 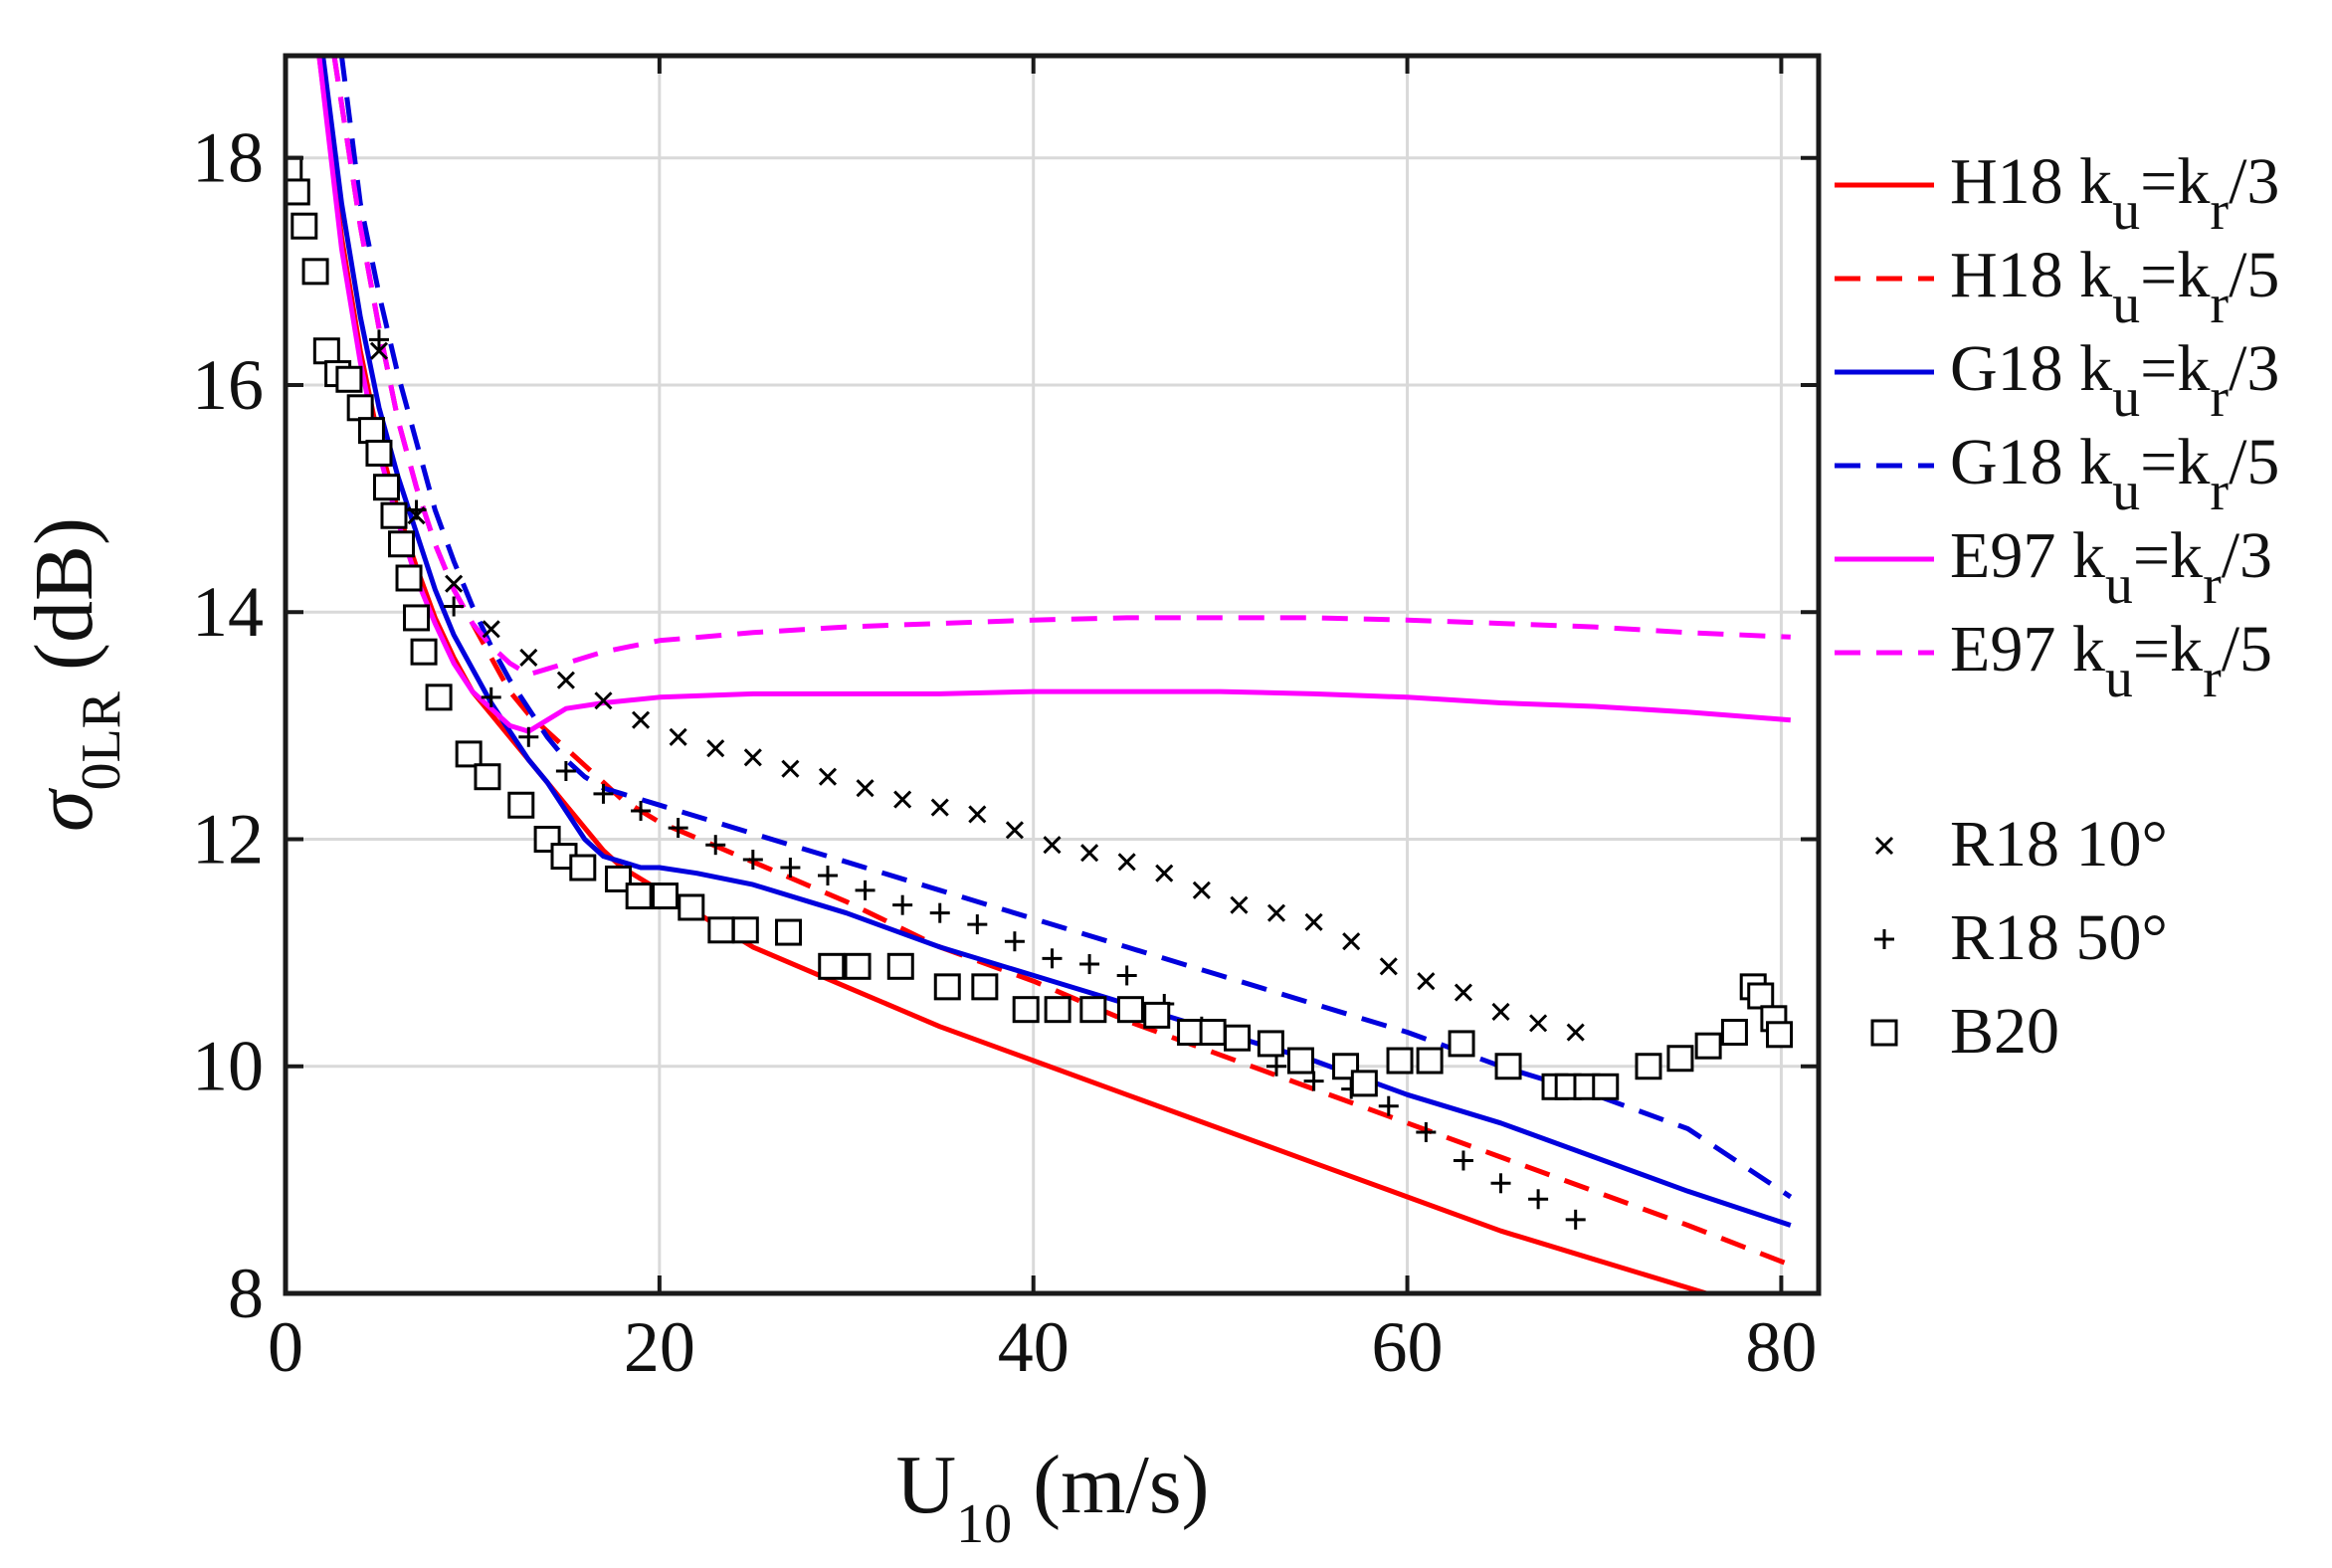 What do you see at coordinates (2114, 474) in the screenshot?
I see `legend-label: G18 ku=kr/5` at bounding box center [2114, 474].